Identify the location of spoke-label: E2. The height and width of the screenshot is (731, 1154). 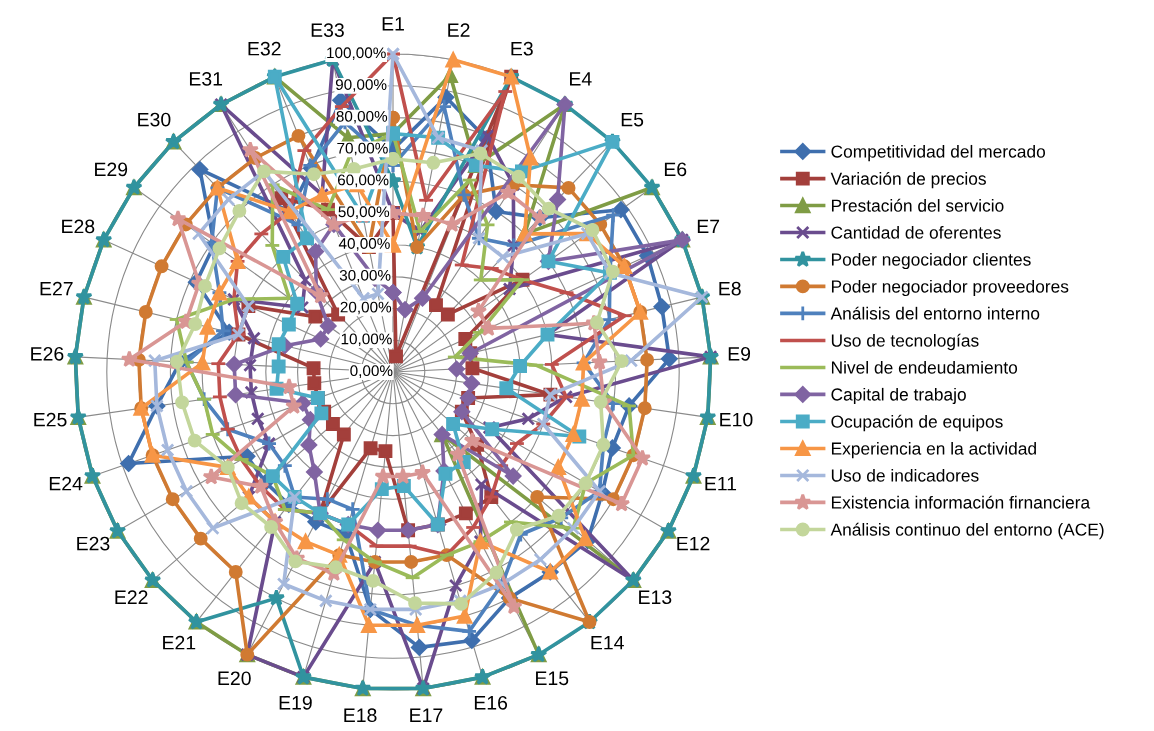
(459, 30).